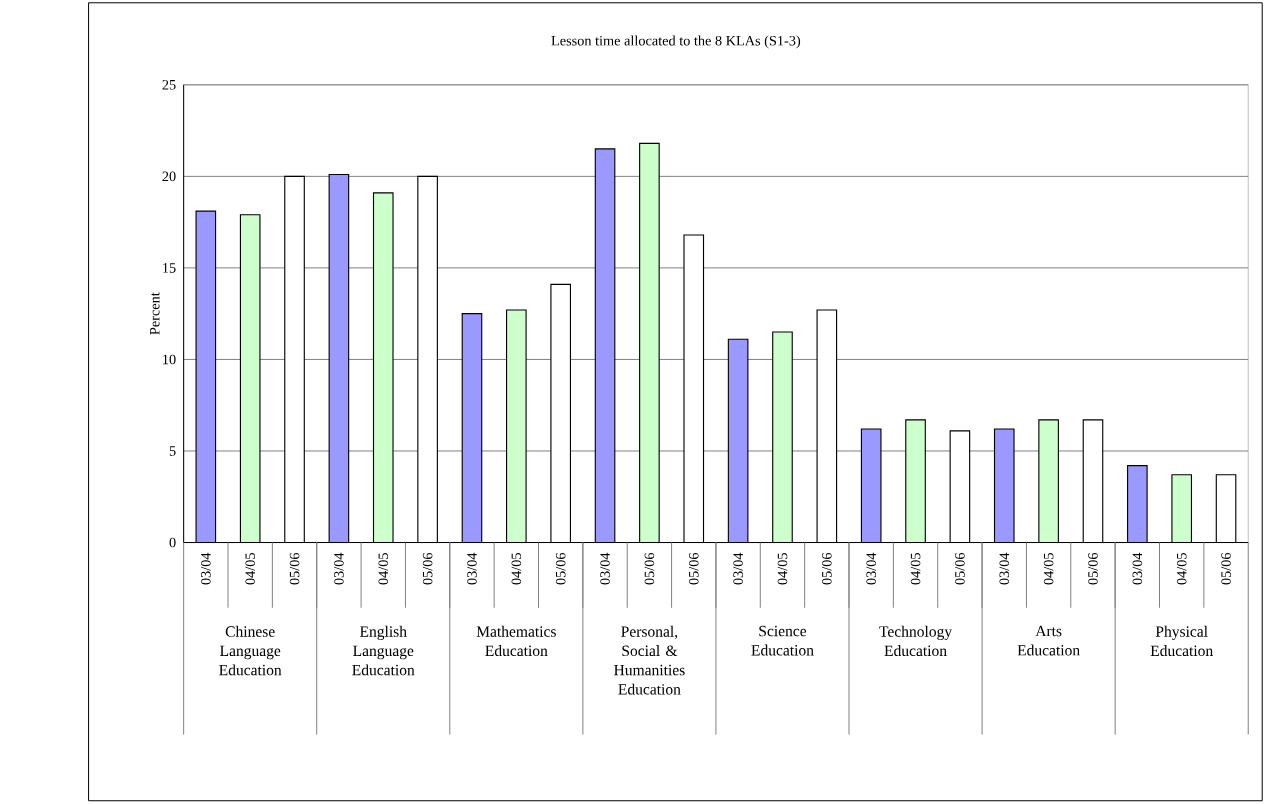 The width and height of the screenshot is (1265, 804). What do you see at coordinates (169, 85) in the screenshot?
I see `y-tick-label: 25` at bounding box center [169, 85].